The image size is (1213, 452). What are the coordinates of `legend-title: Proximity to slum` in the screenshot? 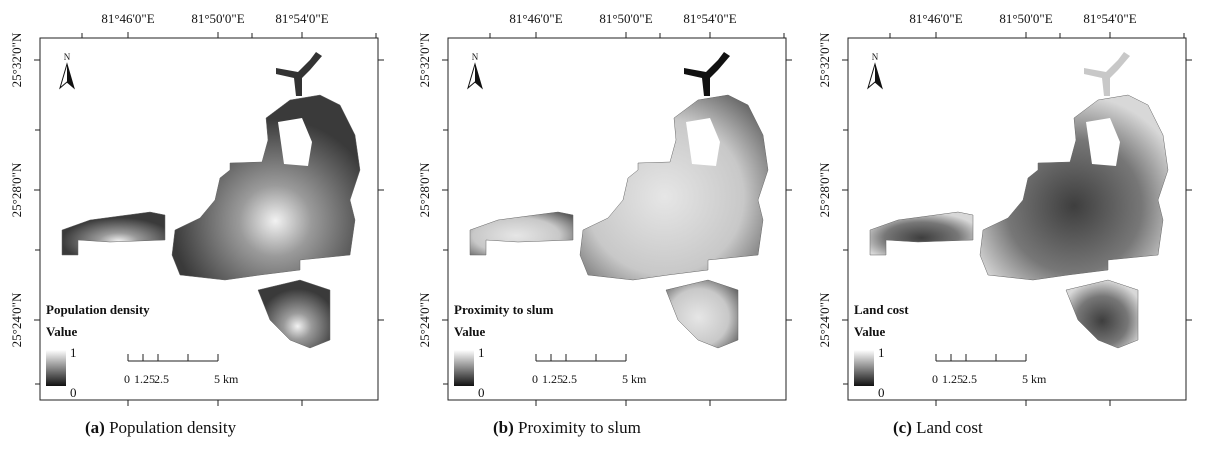 It's located at (504, 309).